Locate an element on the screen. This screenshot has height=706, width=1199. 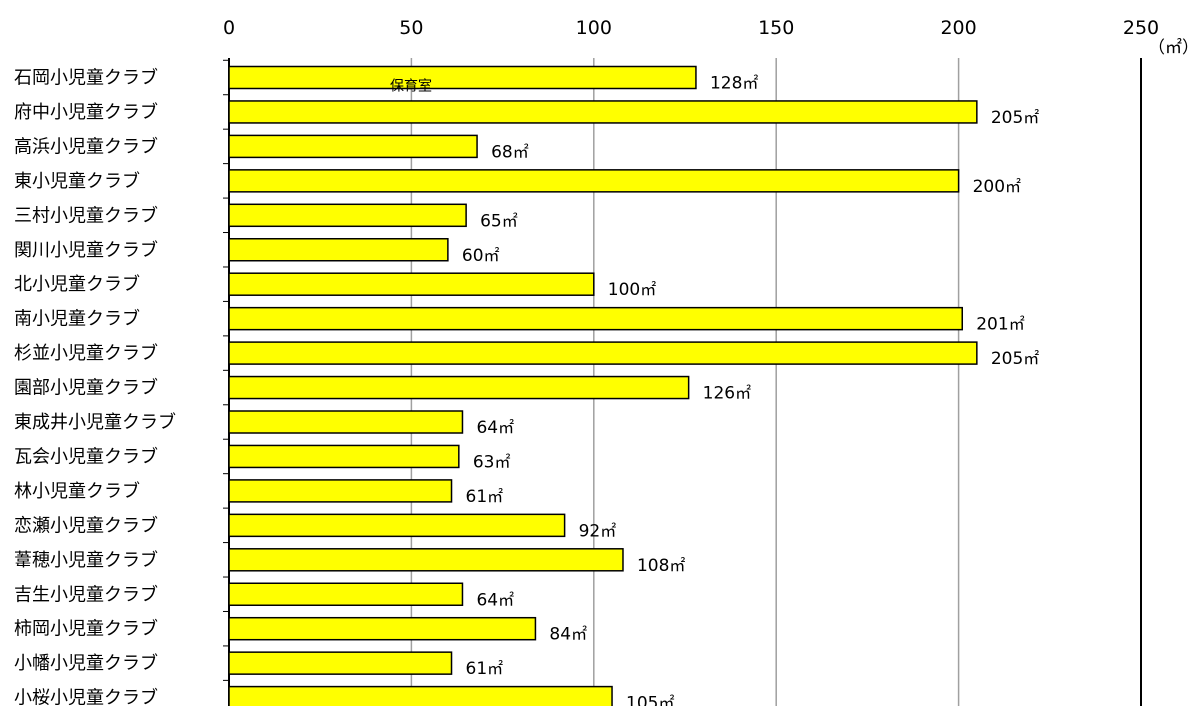
category-label: 吉生小児童クラブ is located at coordinates (86, 594).